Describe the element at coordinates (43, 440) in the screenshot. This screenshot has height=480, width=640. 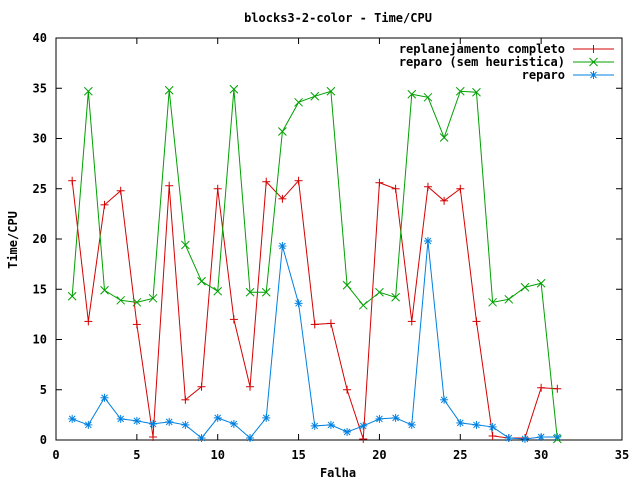
I see `y-tick-label: 0` at that location.